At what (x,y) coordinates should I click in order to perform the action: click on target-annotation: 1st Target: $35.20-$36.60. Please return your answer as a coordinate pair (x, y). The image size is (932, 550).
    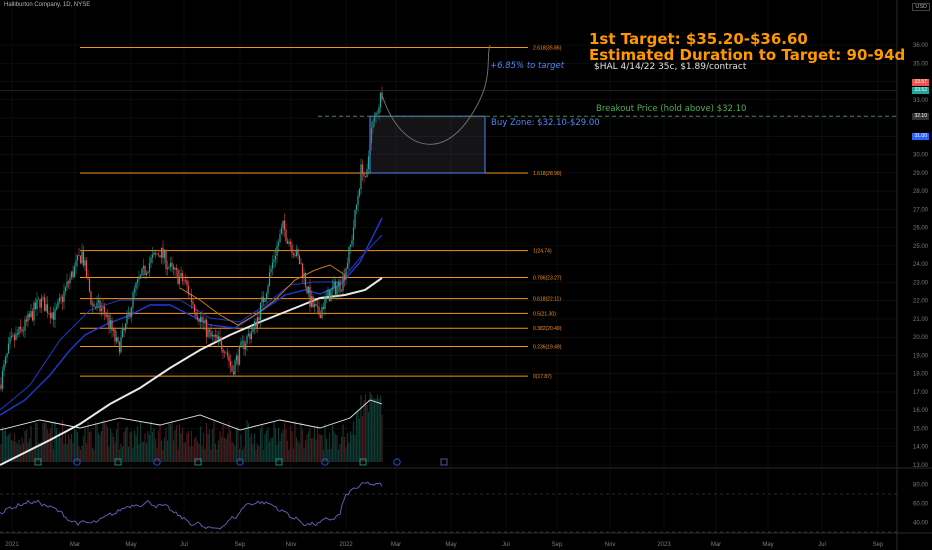
    Looking at the image, I should click on (698, 39).